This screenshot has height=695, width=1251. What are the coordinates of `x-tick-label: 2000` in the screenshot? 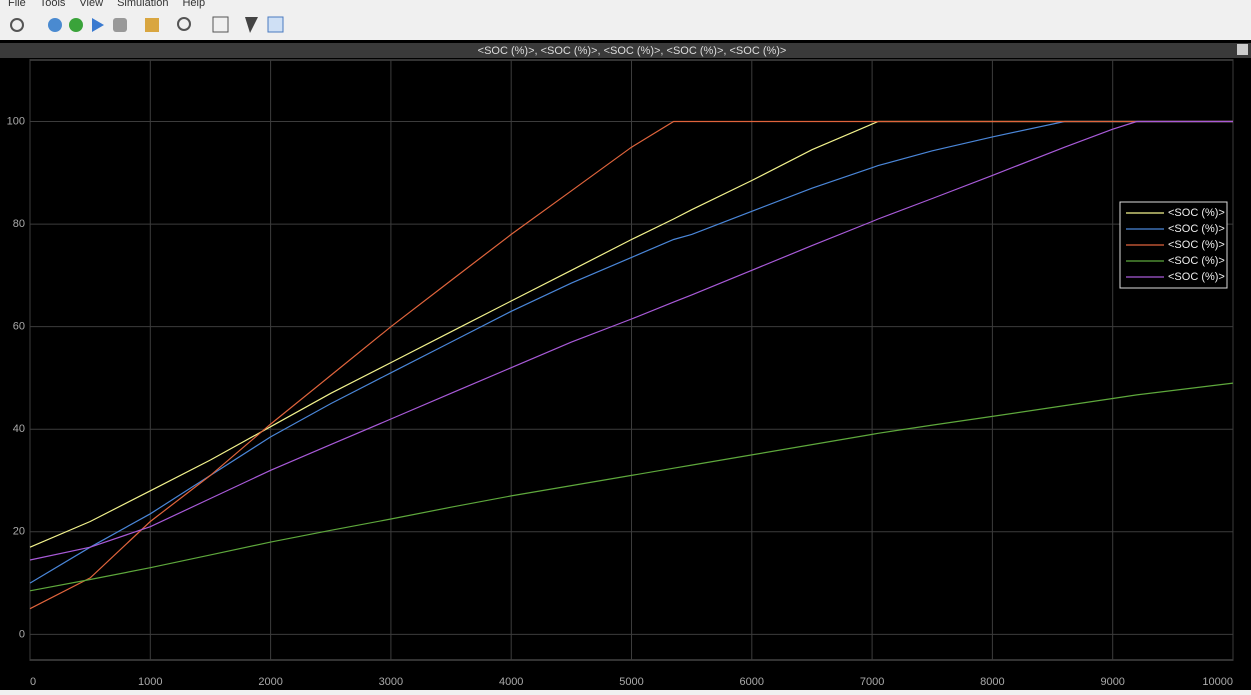 It's located at (270, 682).